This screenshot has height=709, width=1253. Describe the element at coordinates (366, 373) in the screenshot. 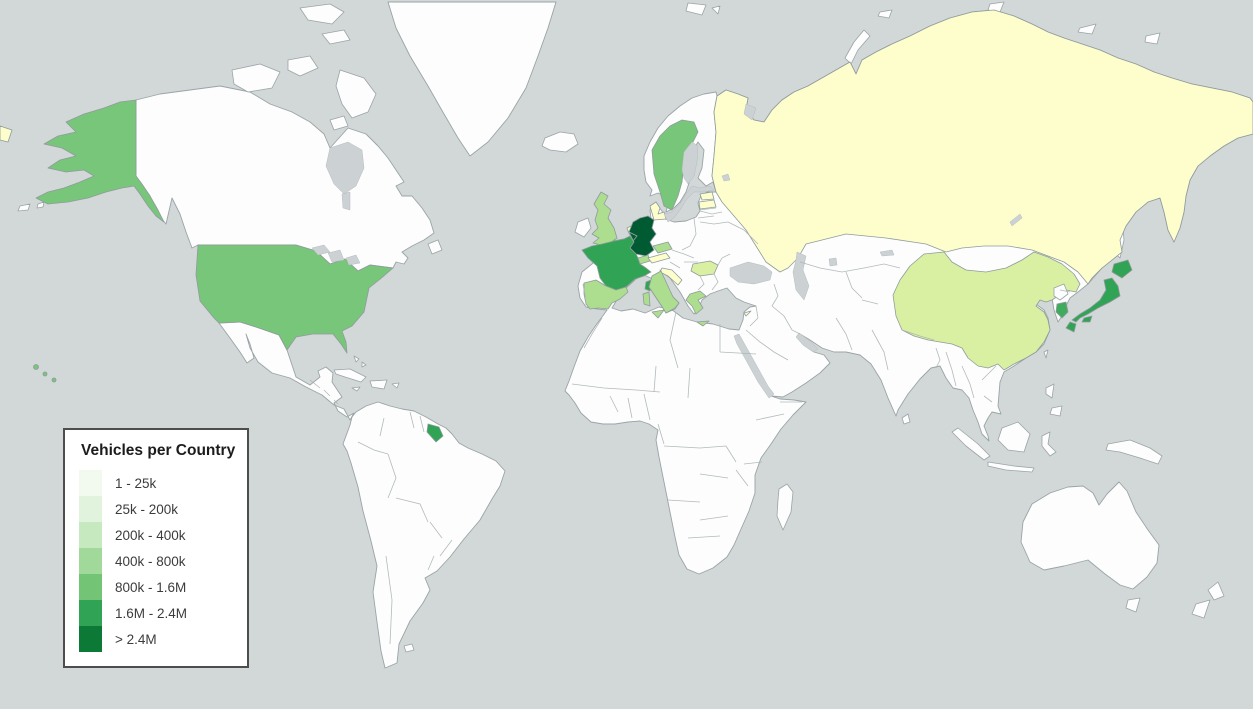

I see `caribbean-islands` at that location.